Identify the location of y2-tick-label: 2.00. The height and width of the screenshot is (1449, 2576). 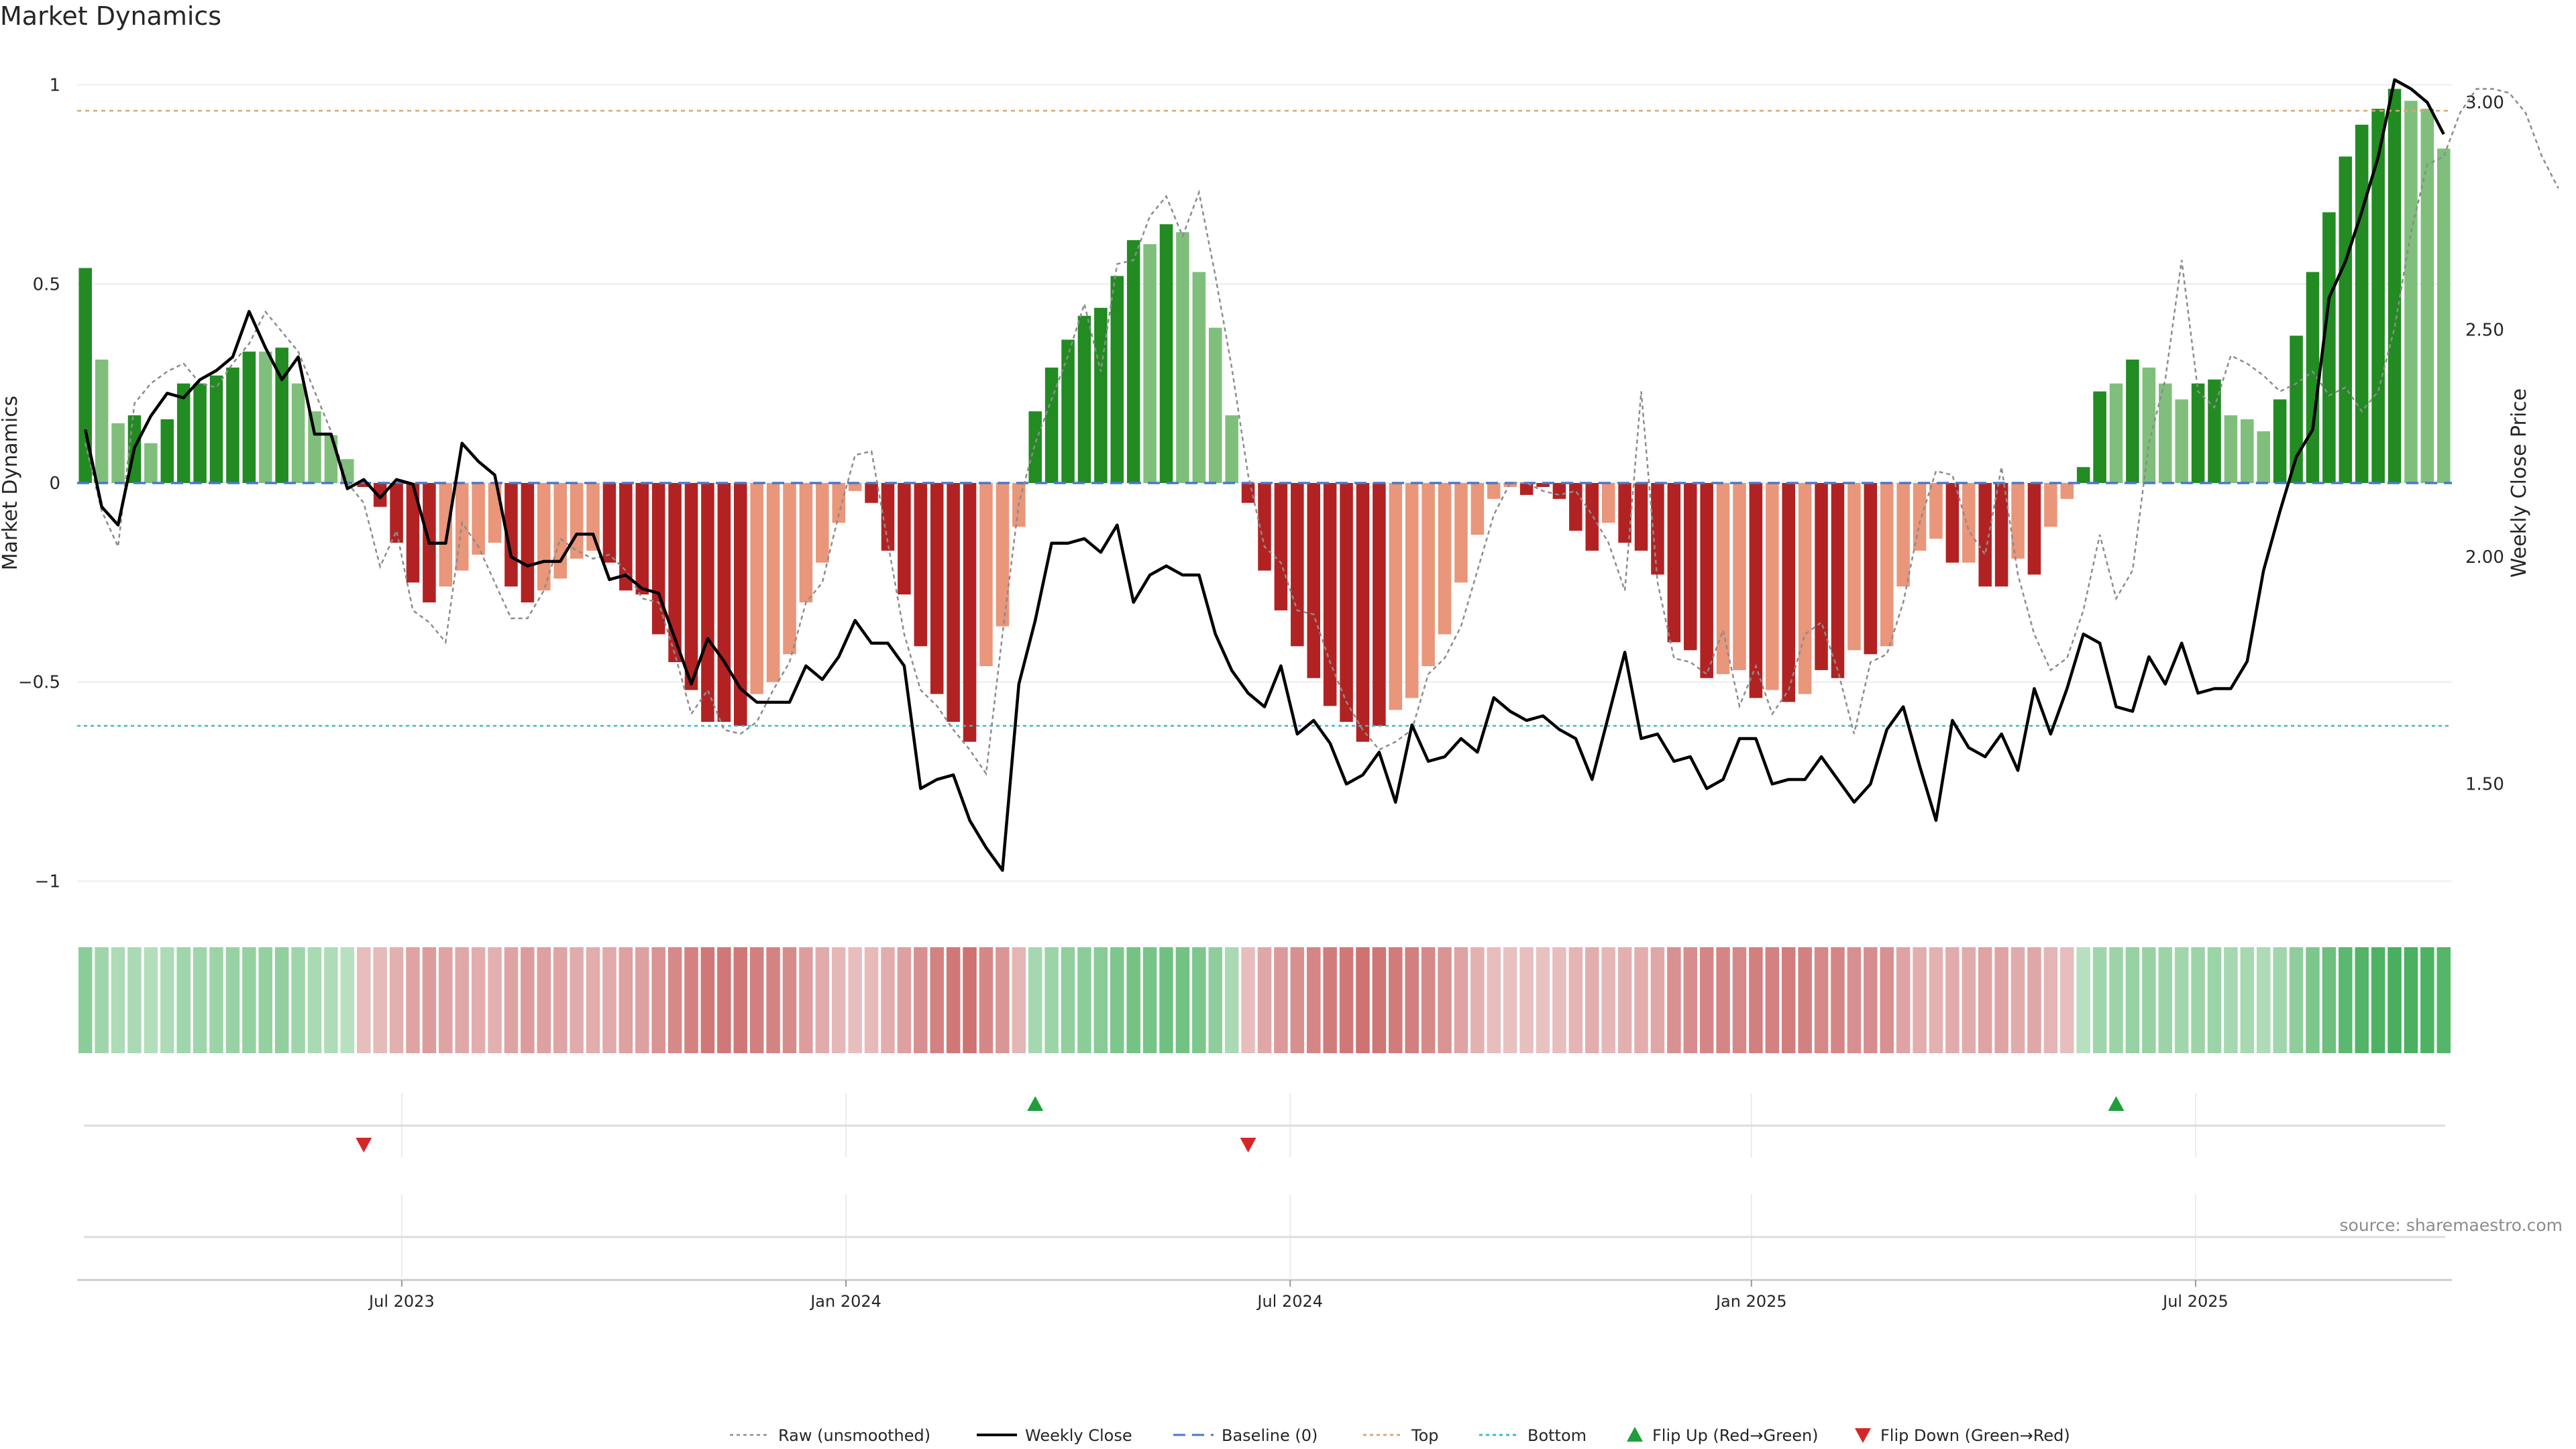
(2484, 557).